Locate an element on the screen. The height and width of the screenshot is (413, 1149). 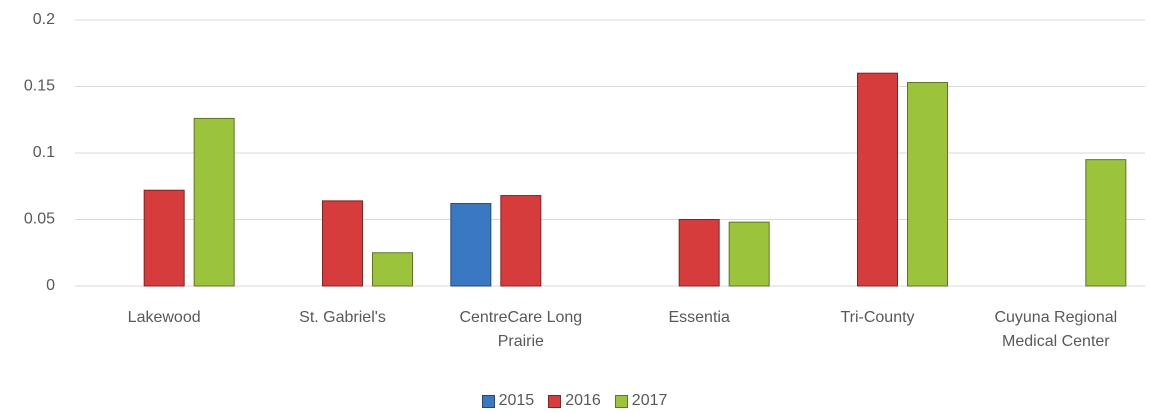
legend-item: 2017 is located at coordinates (641, 401).